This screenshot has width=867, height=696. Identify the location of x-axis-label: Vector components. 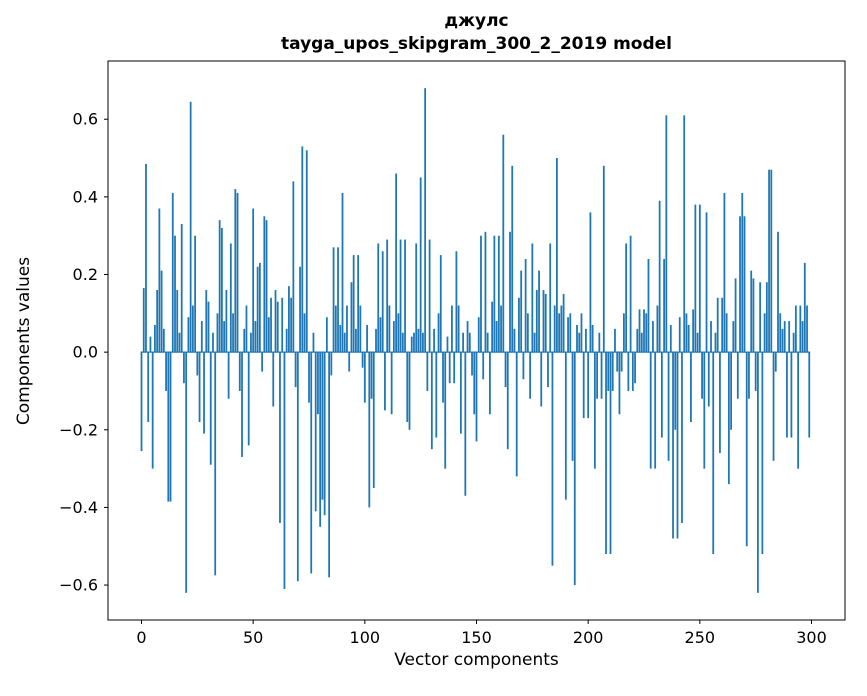
(476, 660).